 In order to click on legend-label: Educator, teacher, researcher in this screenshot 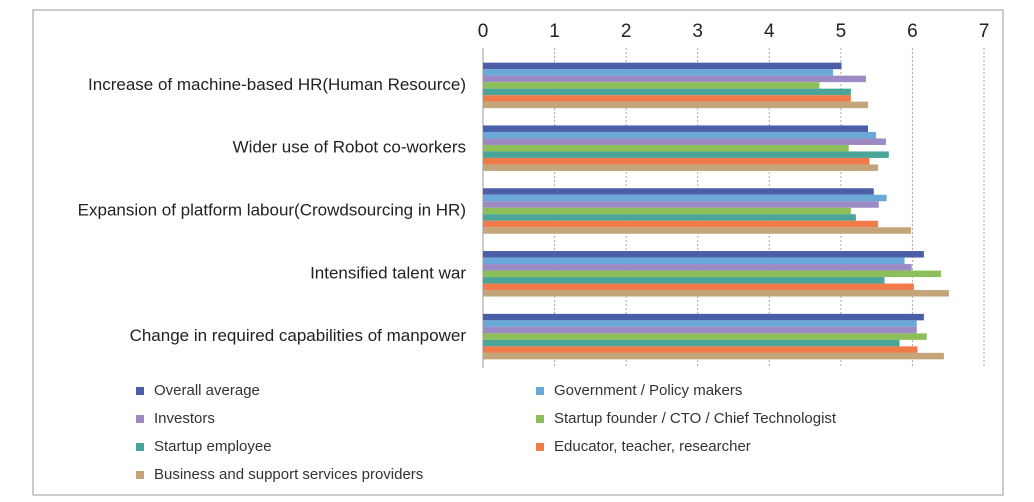, I will do `click(652, 446)`.